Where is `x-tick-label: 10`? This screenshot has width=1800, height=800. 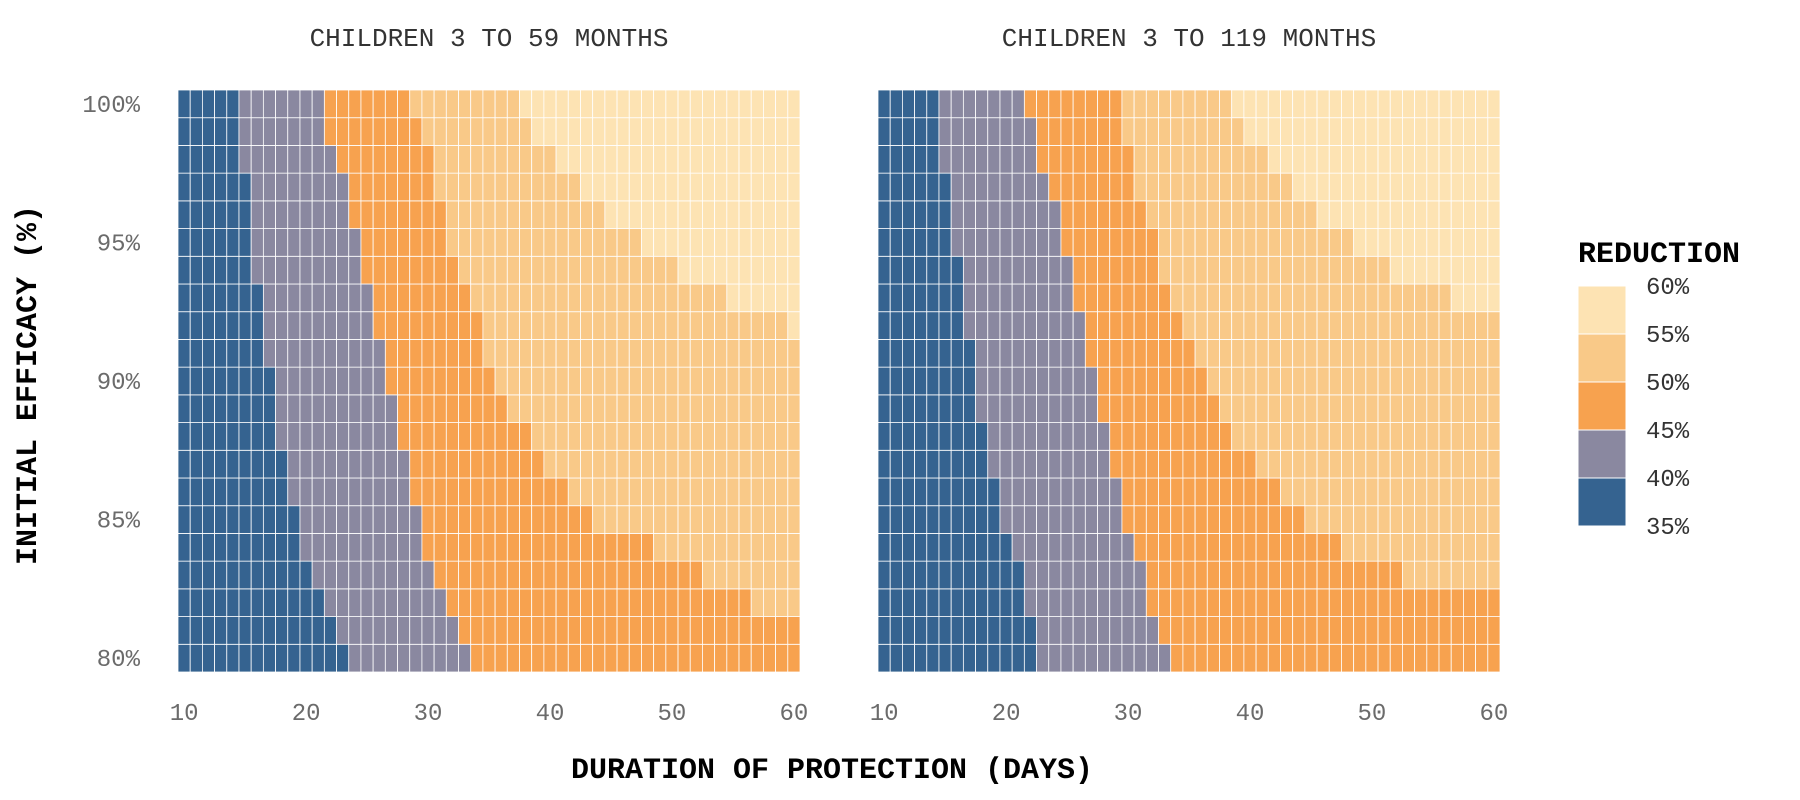
x-tick-label: 10 is located at coordinates (884, 714).